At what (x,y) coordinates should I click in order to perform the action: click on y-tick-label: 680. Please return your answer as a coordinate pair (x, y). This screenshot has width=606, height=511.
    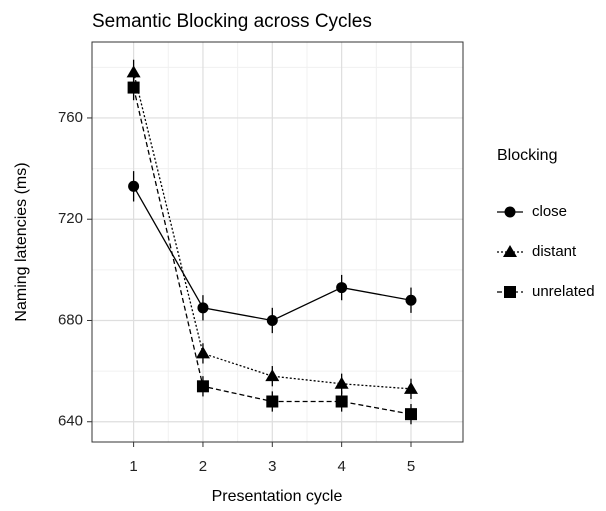
    Looking at the image, I should click on (70, 319).